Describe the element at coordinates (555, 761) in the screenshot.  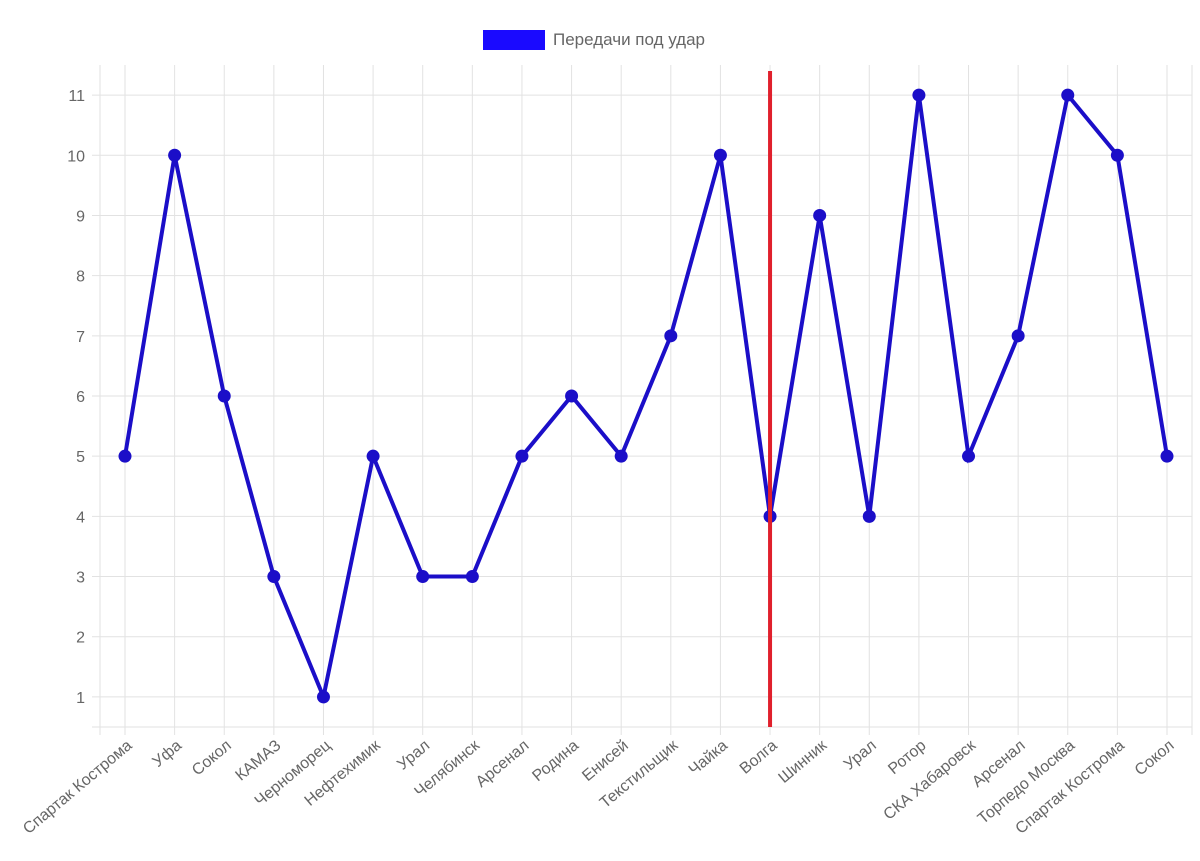
I see `x-tick-label: Родина` at that location.